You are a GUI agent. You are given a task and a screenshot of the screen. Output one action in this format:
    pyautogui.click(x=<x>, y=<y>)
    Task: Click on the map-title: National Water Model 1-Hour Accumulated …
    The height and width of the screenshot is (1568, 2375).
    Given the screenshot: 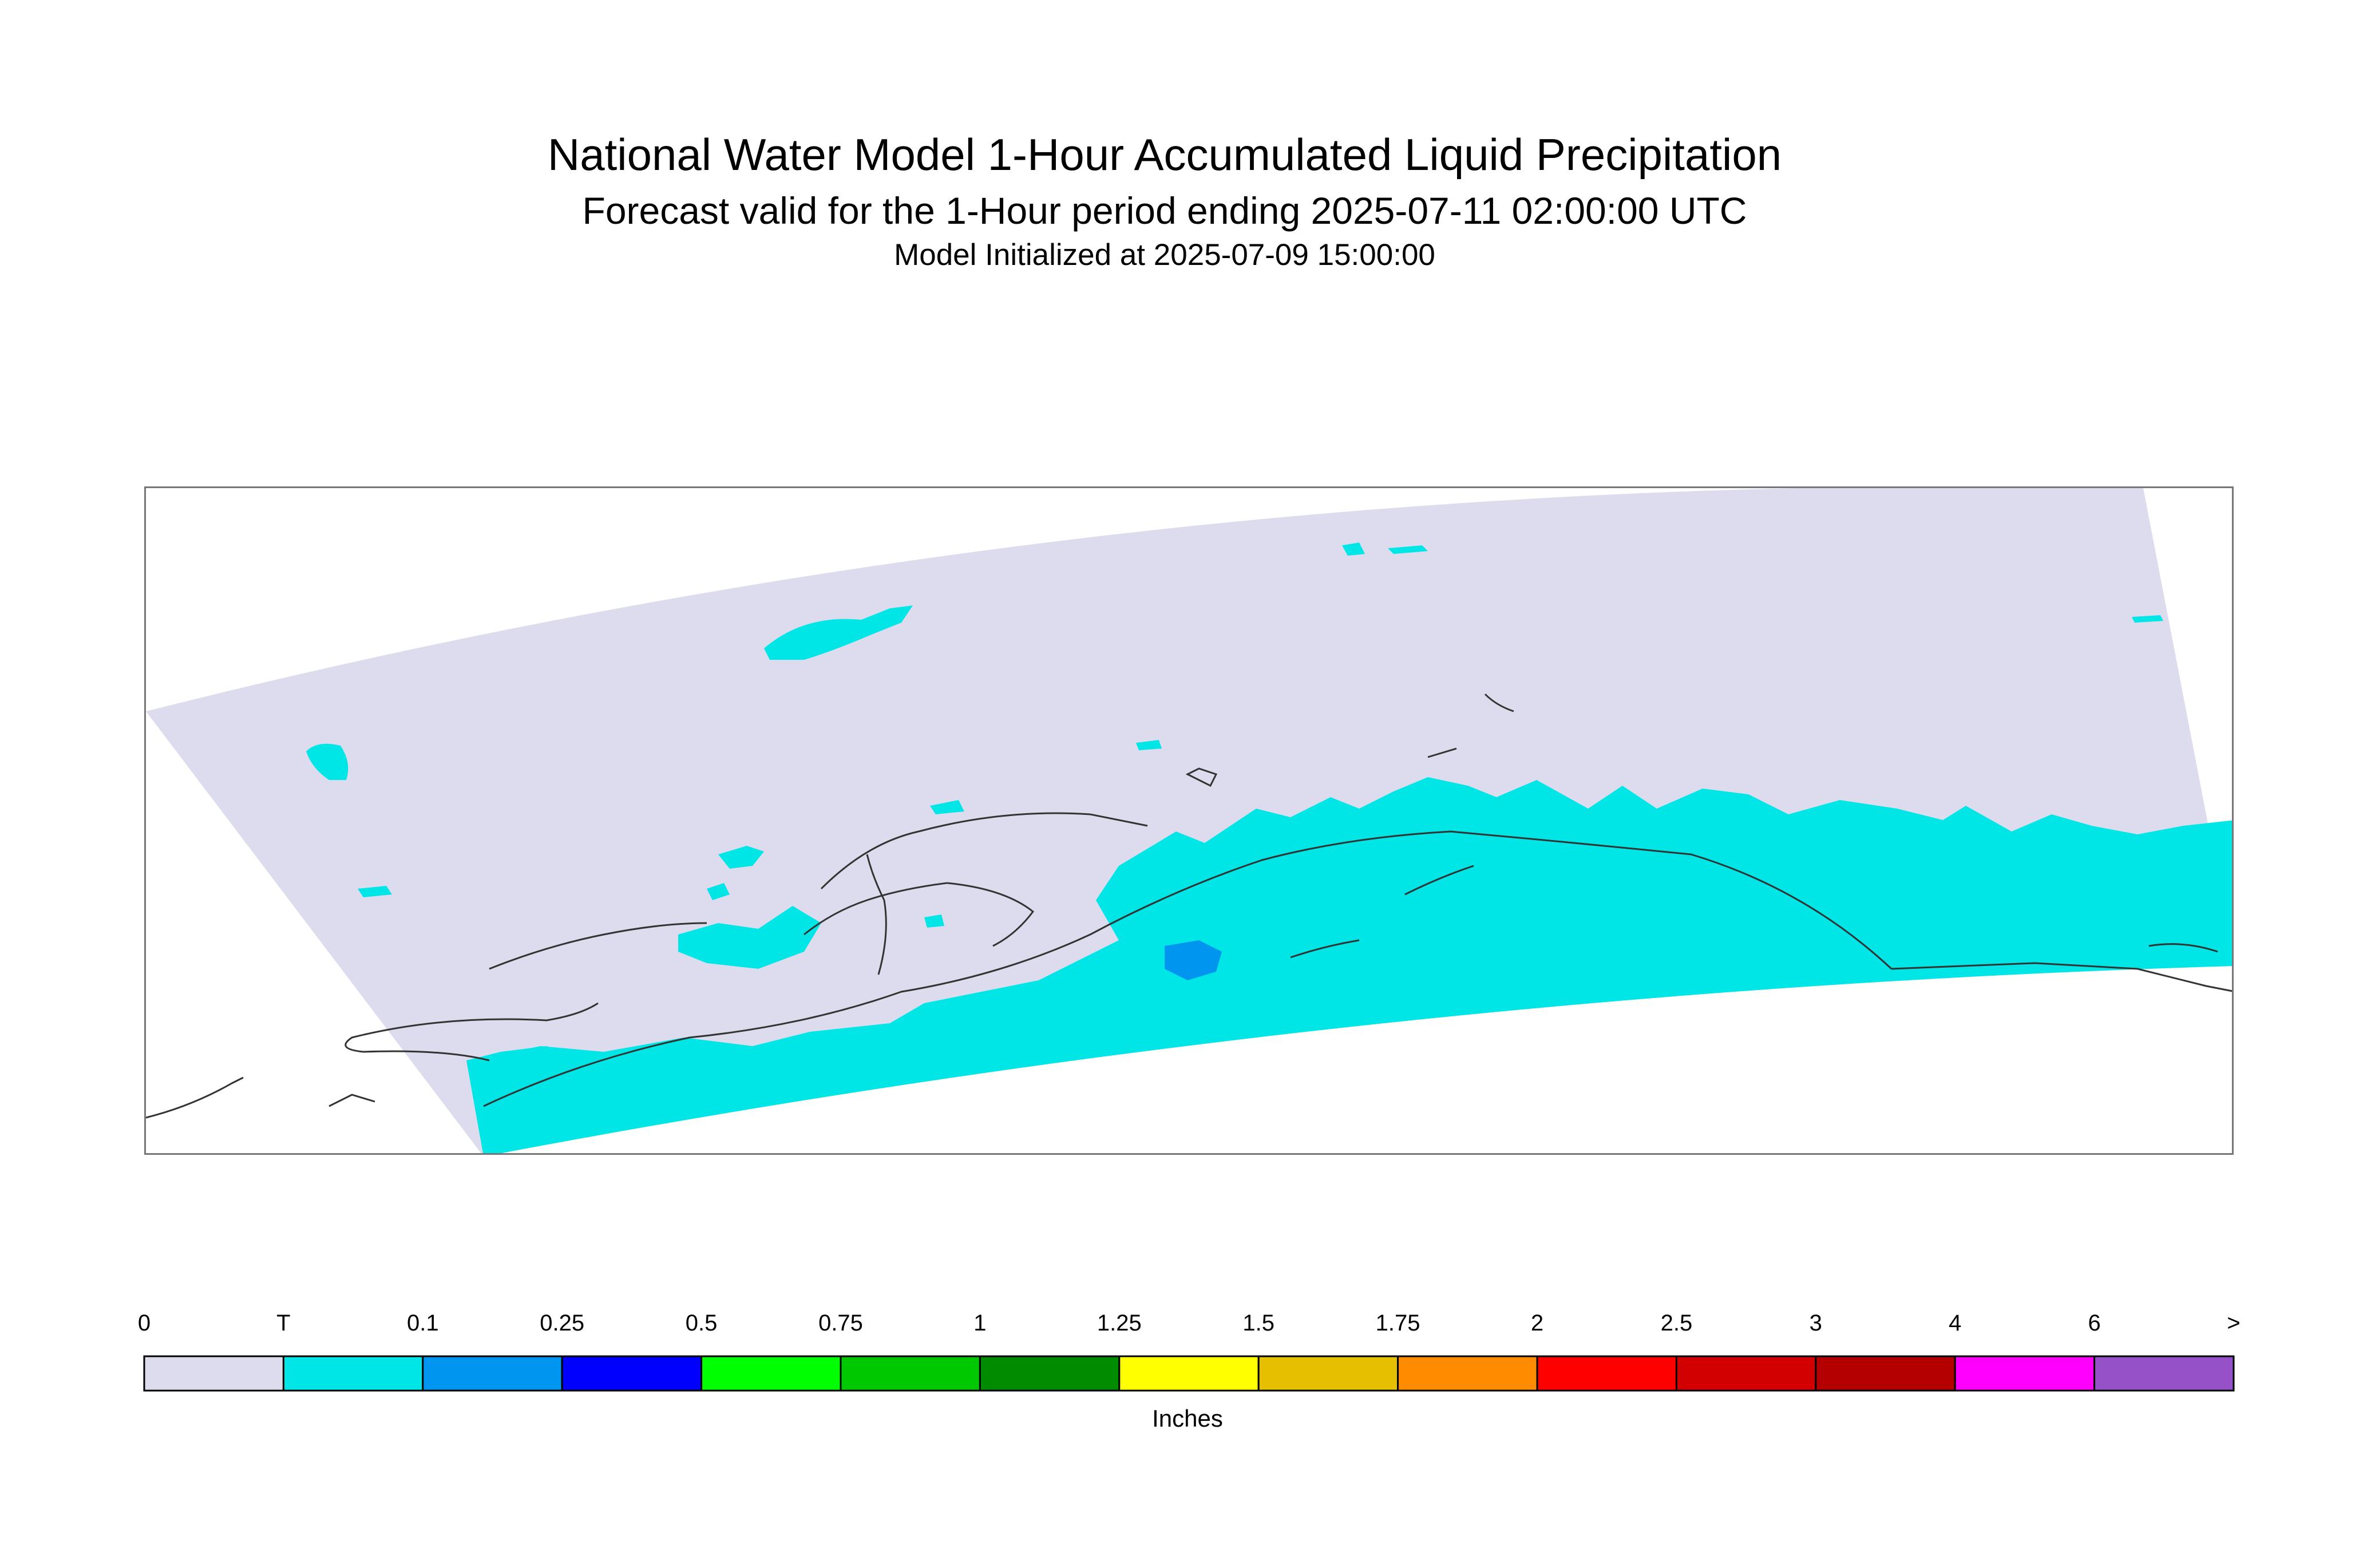 What is the action you would take?
    pyautogui.click(x=1164, y=154)
    